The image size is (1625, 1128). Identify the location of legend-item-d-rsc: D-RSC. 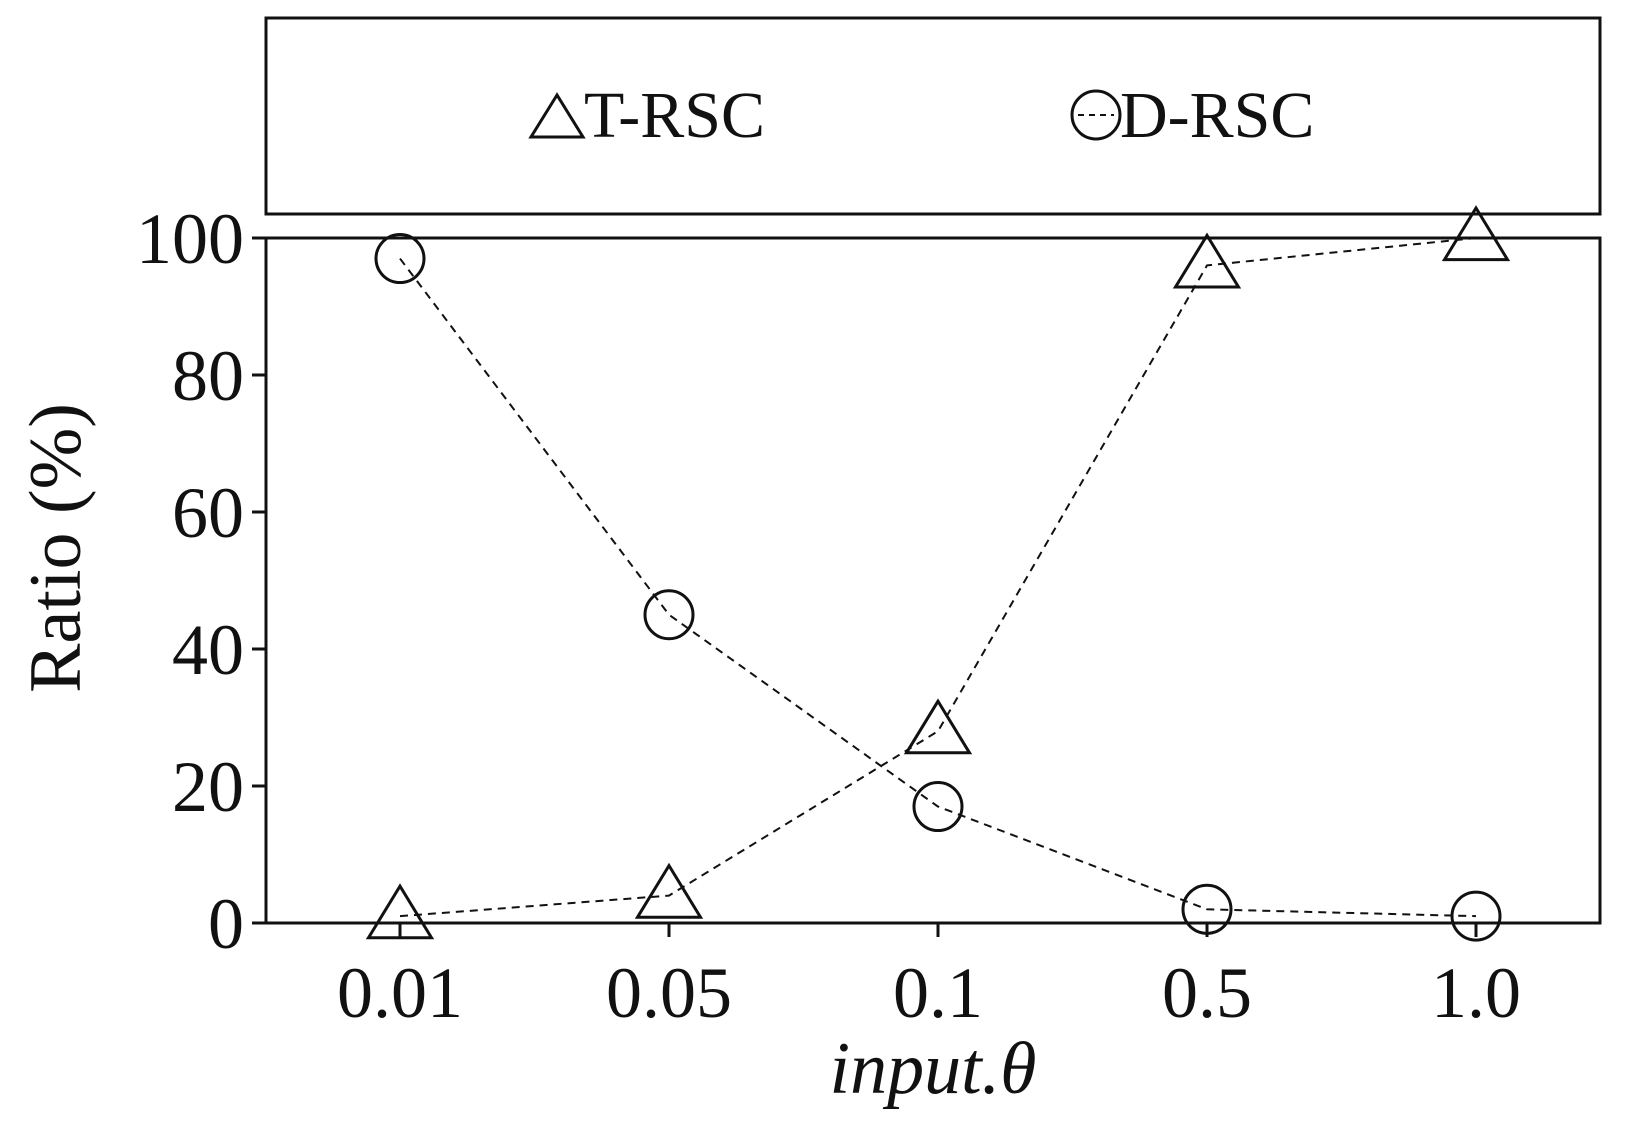
(1192, 115).